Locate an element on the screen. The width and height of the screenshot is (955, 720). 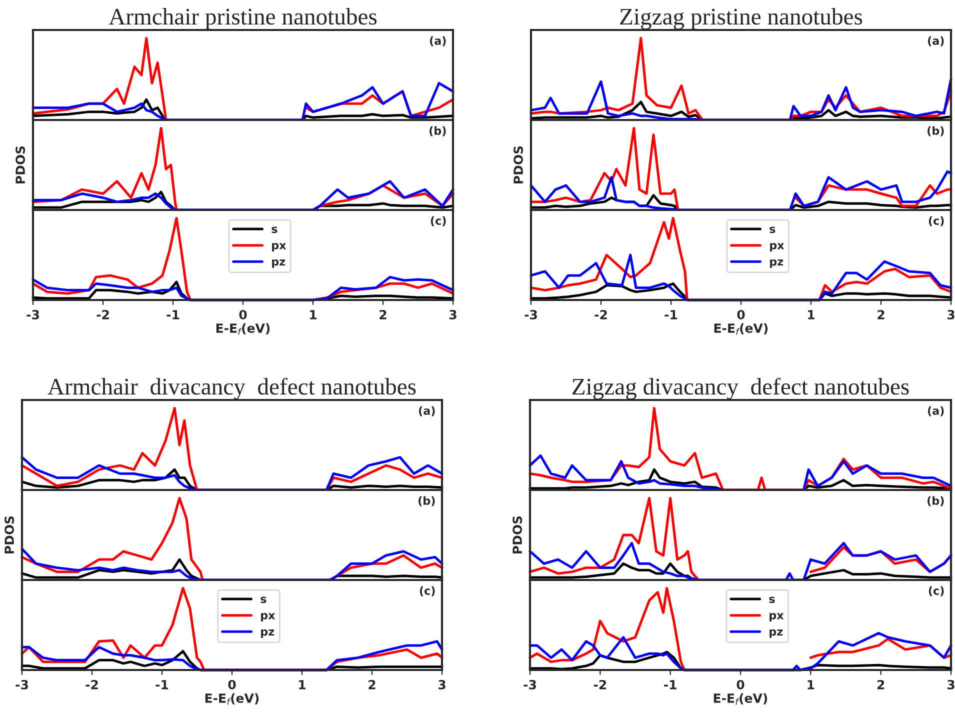
chart-title: Zigzag pristine nanotubes is located at coordinates (741, 19).